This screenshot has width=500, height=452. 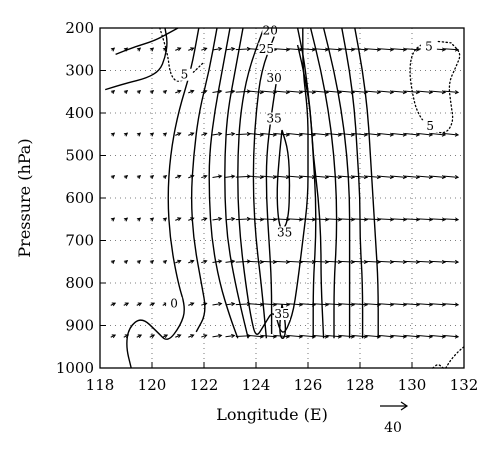 What do you see at coordinates (430, 126) in the screenshot?
I see `contour-label: 5` at bounding box center [430, 126].